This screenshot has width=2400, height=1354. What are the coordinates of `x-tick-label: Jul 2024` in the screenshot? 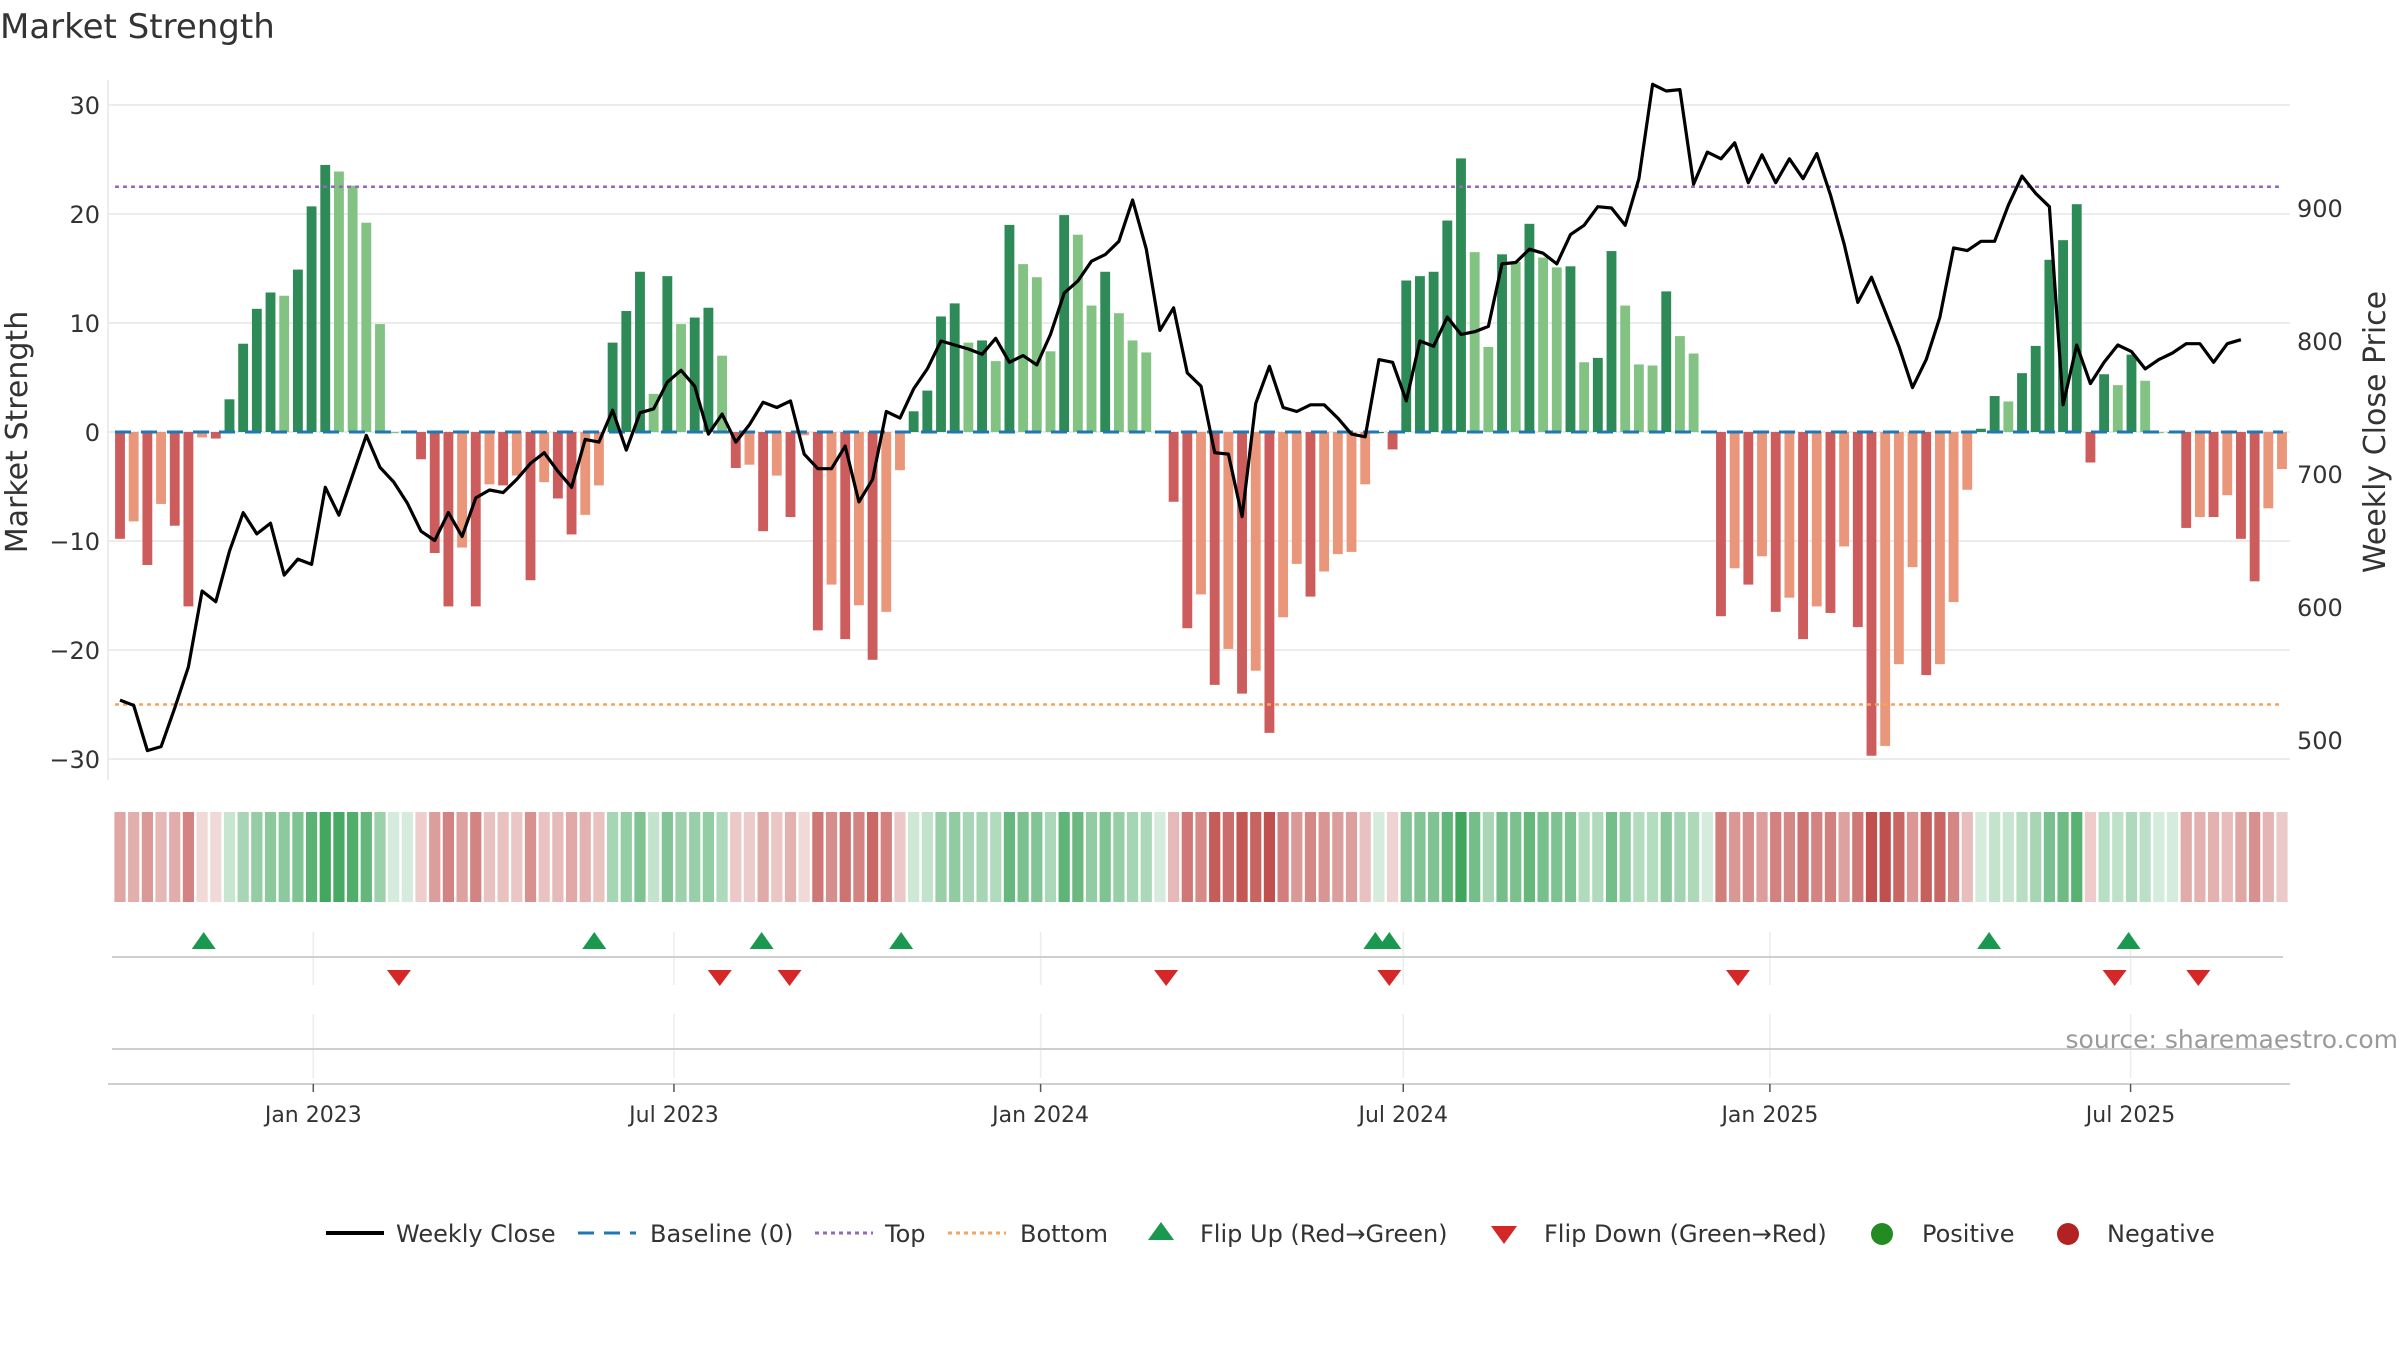 It's located at (1402, 1115).